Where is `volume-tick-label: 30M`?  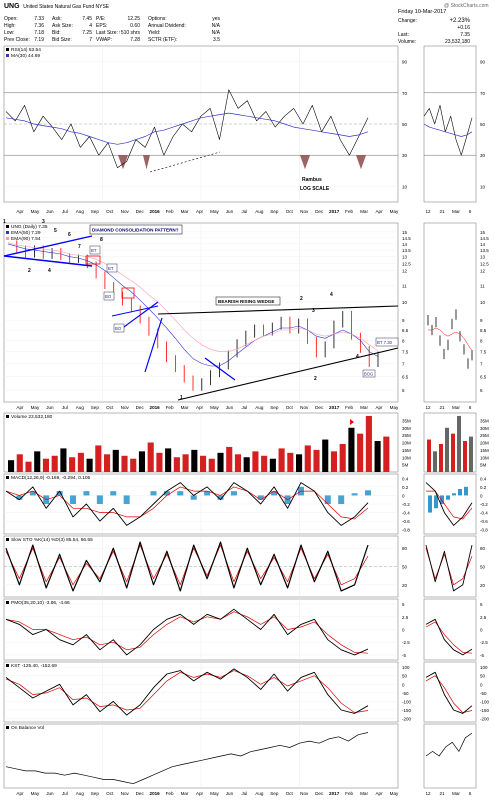
volume-tick-label: 30M is located at coordinates (406, 428).